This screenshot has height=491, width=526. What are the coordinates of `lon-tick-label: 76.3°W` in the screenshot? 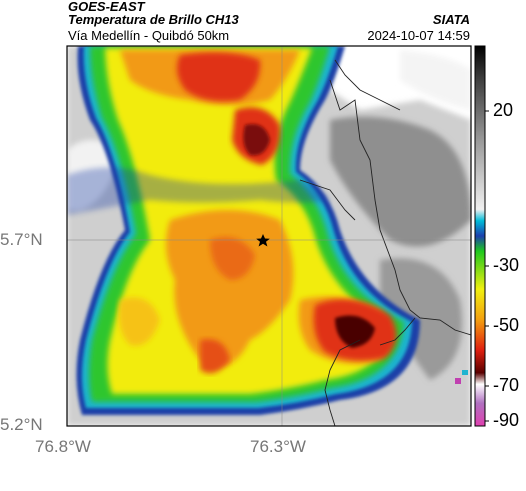 It's located at (278, 446).